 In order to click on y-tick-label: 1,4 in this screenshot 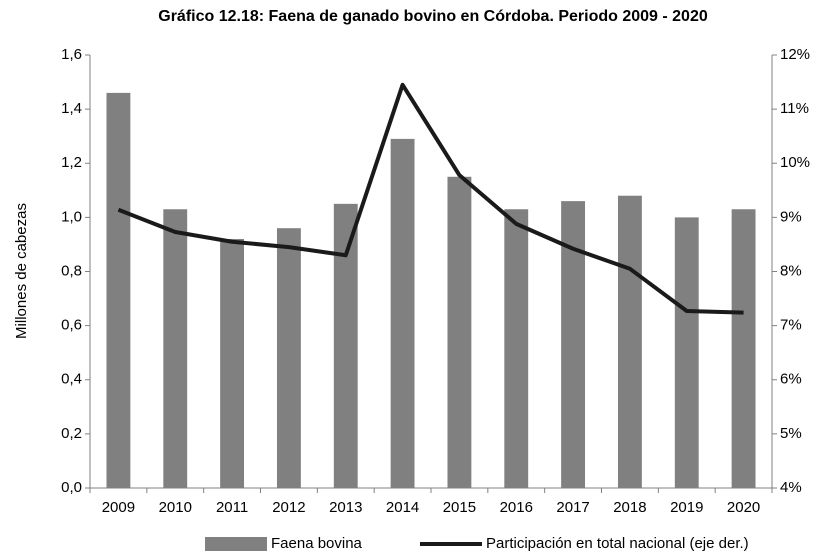, I will do `click(71, 108)`.